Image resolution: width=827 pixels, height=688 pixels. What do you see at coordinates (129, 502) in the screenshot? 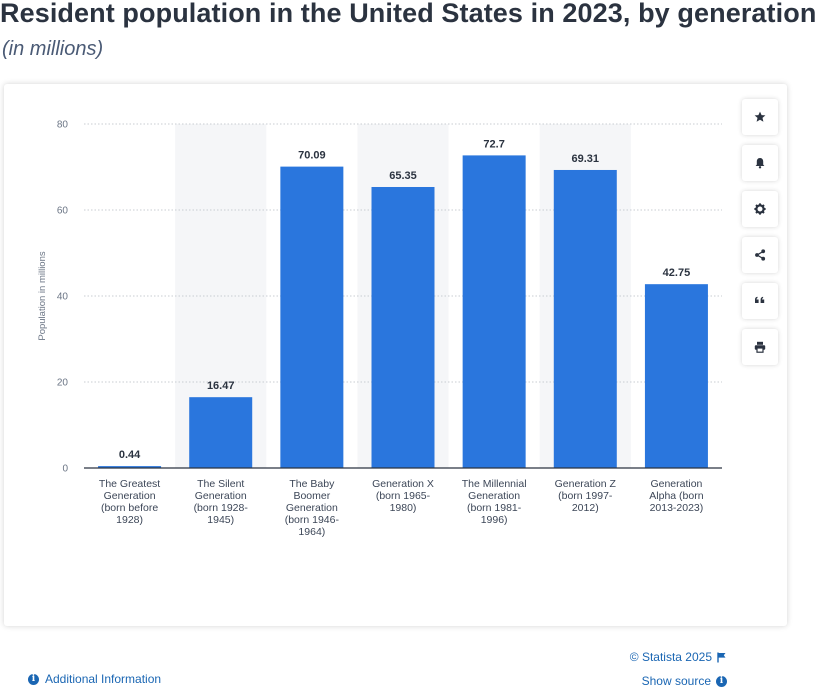
I see `x-tick-label: The Greatest Generation (born before 1928)` at bounding box center [129, 502].